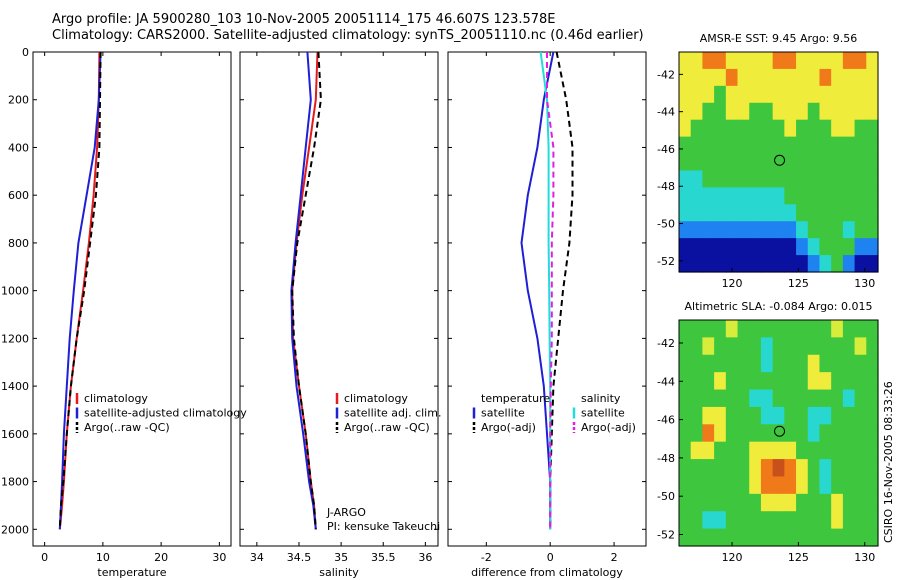 This screenshot has width=900, height=580. What do you see at coordinates (219, 557) in the screenshot?
I see `x-tick-label: 30` at bounding box center [219, 557].